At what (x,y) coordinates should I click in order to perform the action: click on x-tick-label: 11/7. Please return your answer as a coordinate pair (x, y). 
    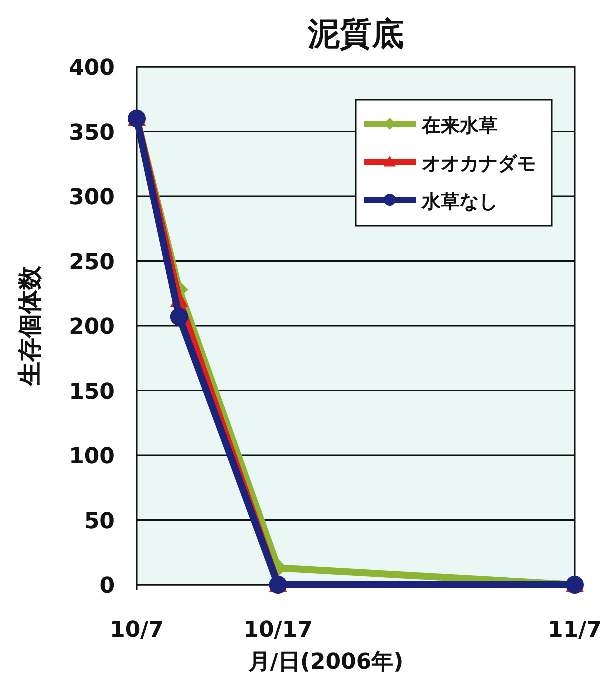
    Looking at the image, I should click on (575, 630).